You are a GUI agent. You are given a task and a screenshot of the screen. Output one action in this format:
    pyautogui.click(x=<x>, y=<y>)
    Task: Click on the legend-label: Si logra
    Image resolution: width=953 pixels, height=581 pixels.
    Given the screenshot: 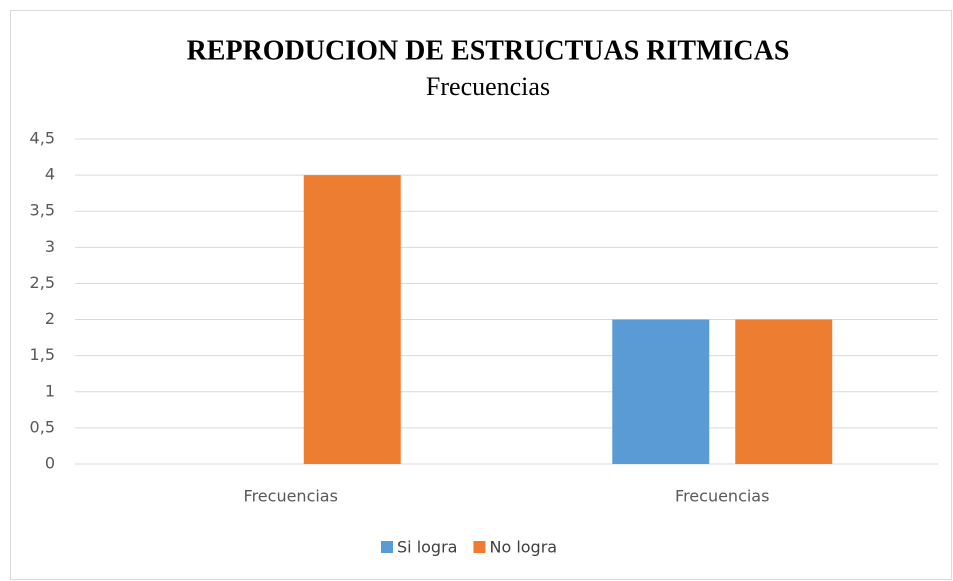 What is the action you would take?
    pyautogui.click(x=427, y=547)
    